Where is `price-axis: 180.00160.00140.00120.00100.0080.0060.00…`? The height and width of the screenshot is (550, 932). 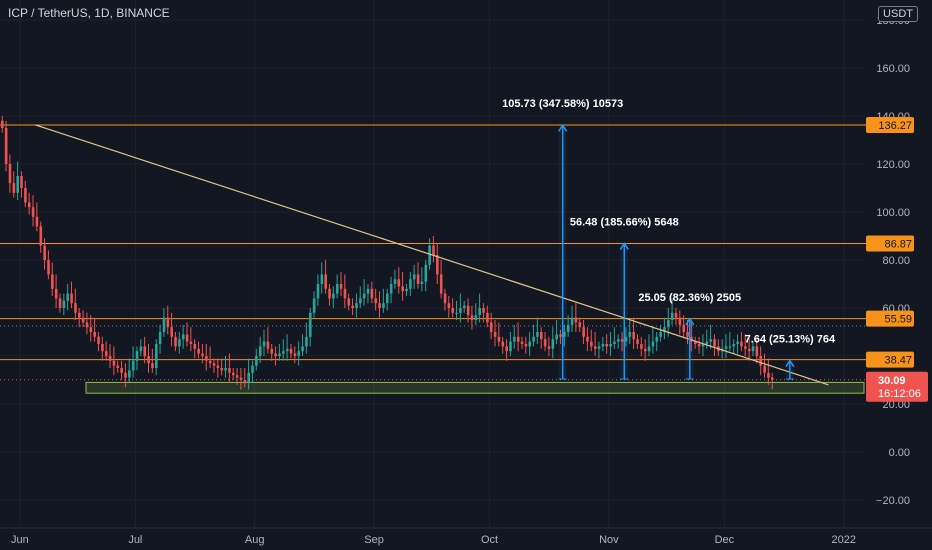
price-axis: 180.00160.00140.00120.00100.0080.0060.00… is located at coordinates (899, 264).